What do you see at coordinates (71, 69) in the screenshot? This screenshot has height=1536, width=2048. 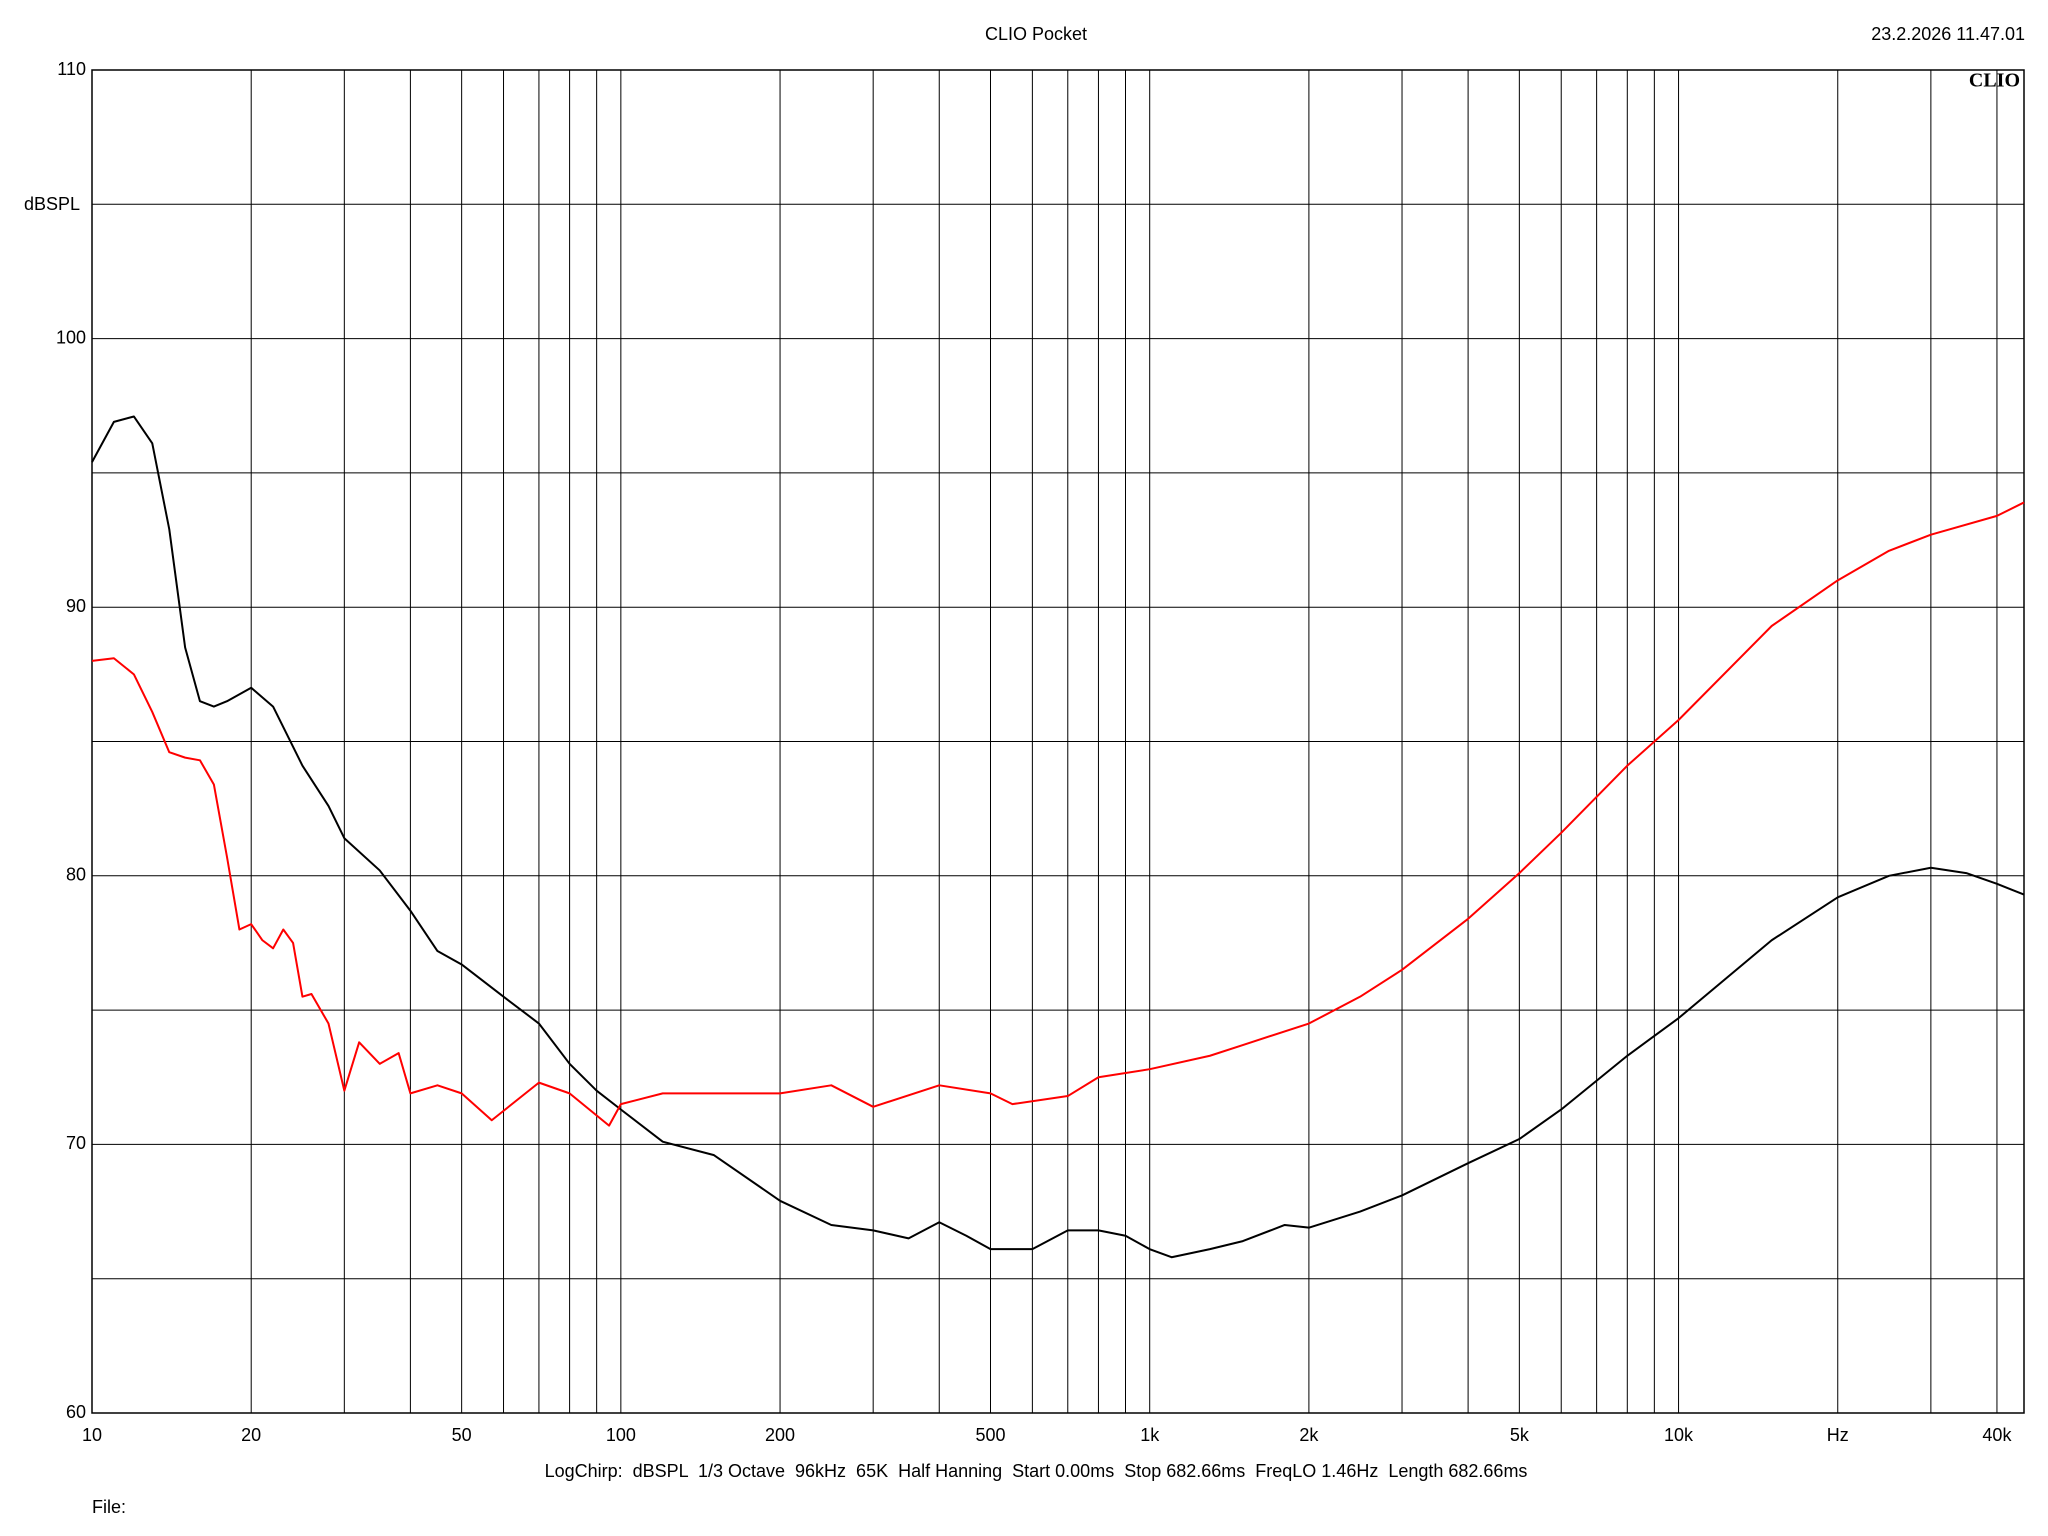 I see `y-tick-label: 110` at bounding box center [71, 69].